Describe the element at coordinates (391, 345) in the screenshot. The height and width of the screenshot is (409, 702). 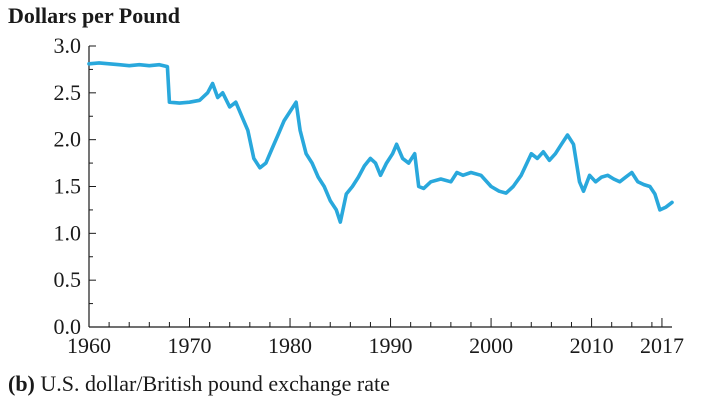
I see `x-tick-label: 1990` at that location.